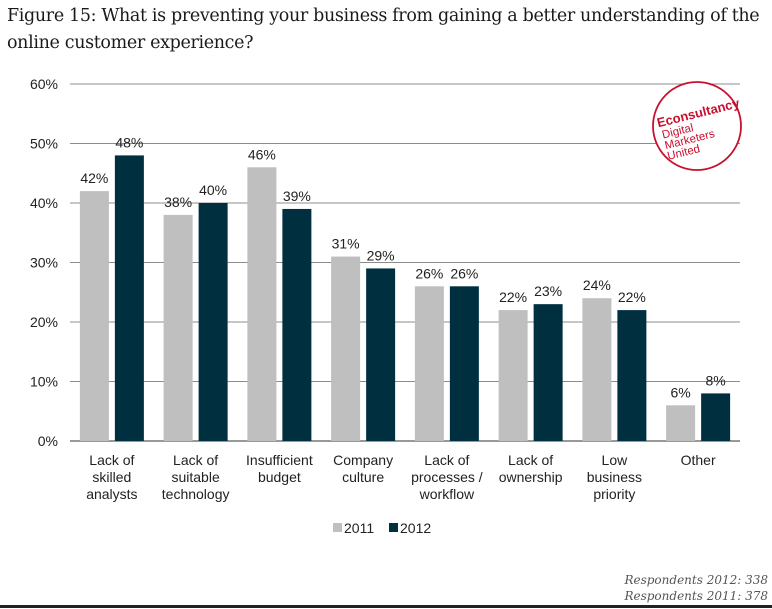  I want to click on value-label-2012: 48%, so click(129, 142).